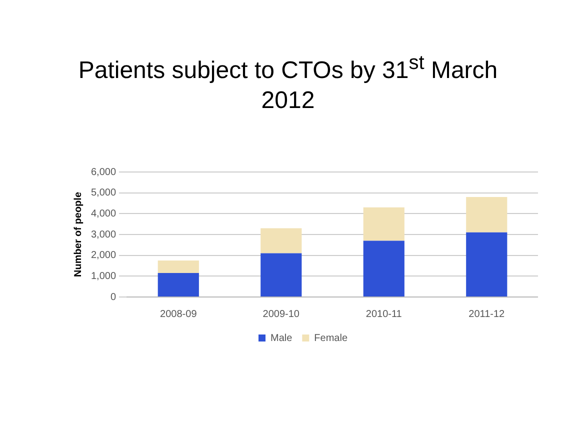 Image resolution: width=571 pixels, height=426 pixels. I want to click on legend-label: Male, so click(281, 338).